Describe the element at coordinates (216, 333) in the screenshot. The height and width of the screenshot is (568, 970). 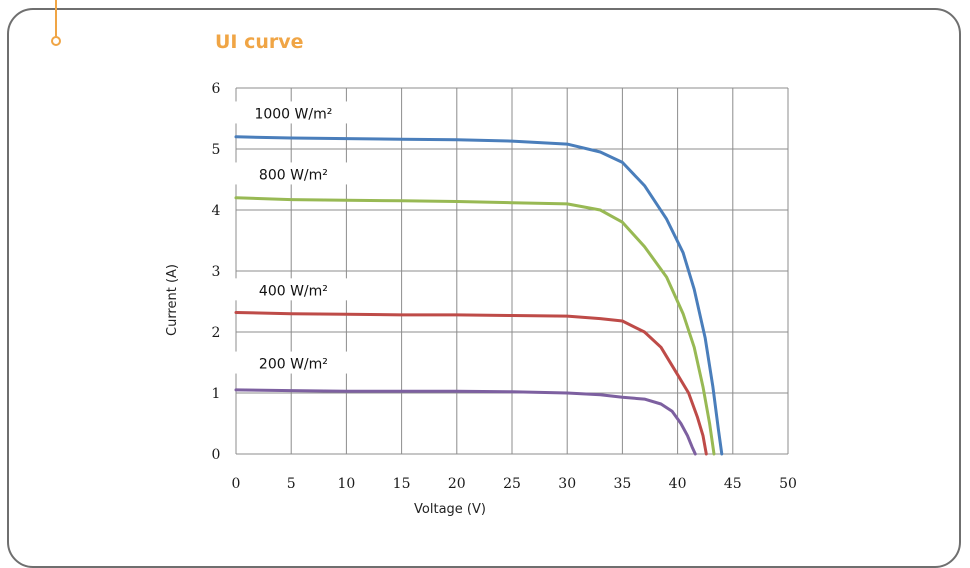
I see `y-tick-label: 2` at that location.